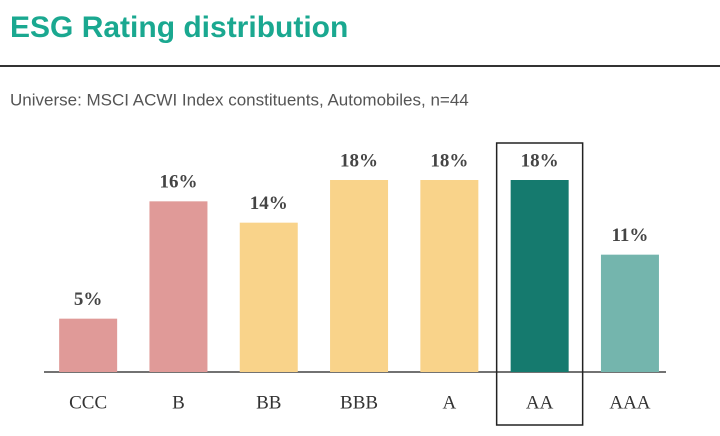 The height and width of the screenshot is (436, 720). Describe the element at coordinates (540, 402) in the screenshot. I see `x-tick-label: AA` at that location.